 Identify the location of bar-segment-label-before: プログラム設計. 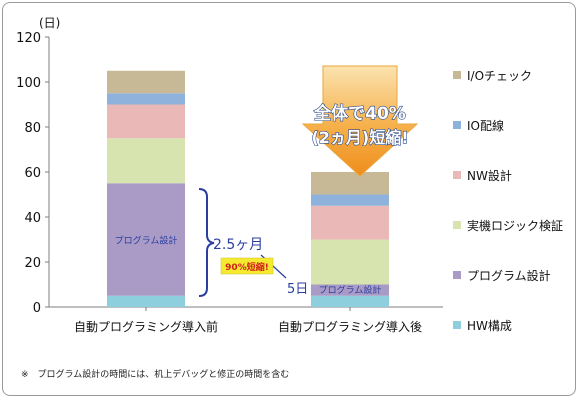
(146, 241).